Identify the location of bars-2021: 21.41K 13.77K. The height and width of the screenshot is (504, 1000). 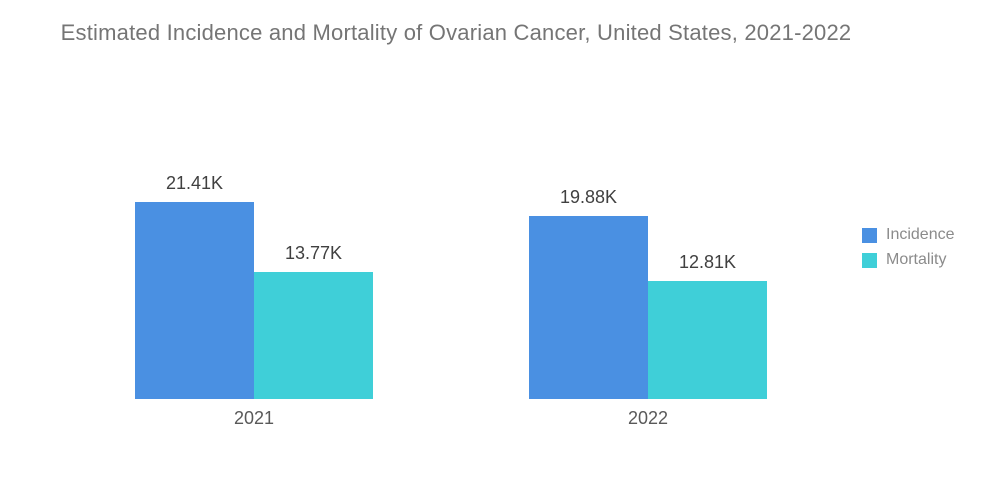
(254, 274).